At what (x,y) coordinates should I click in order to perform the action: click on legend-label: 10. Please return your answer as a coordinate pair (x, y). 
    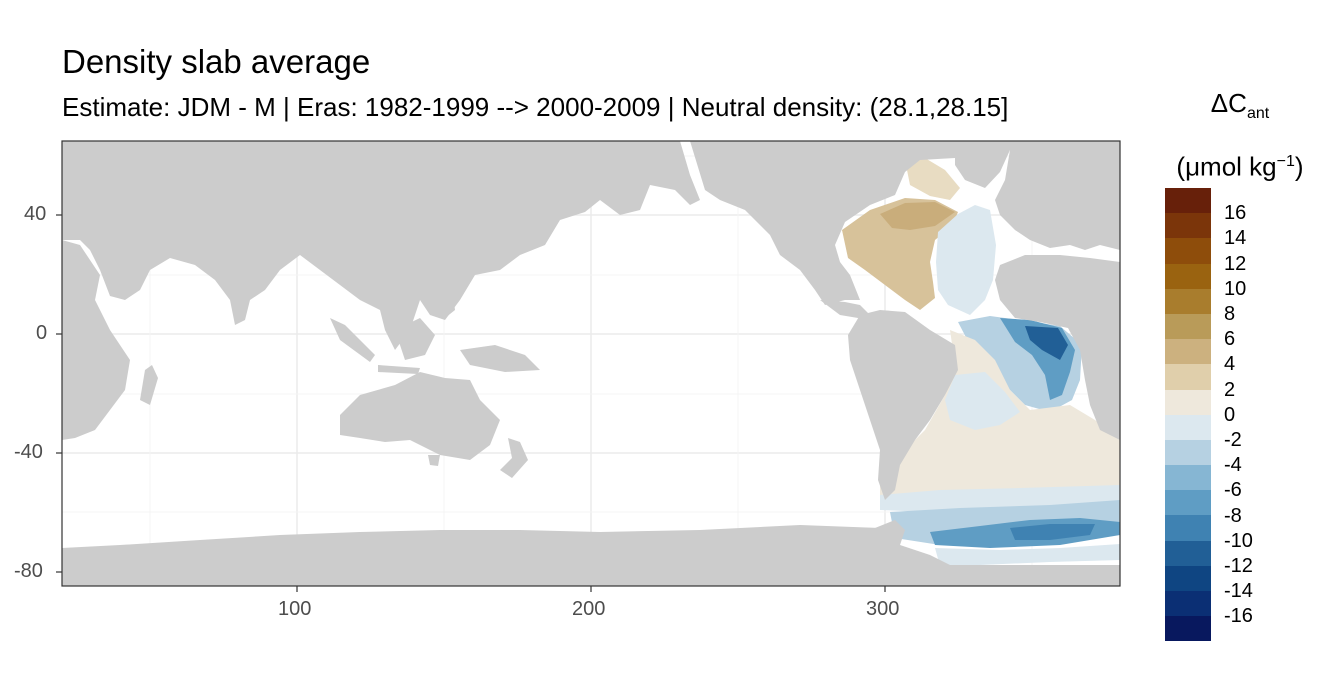
    Looking at the image, I should click on (1235, 288).